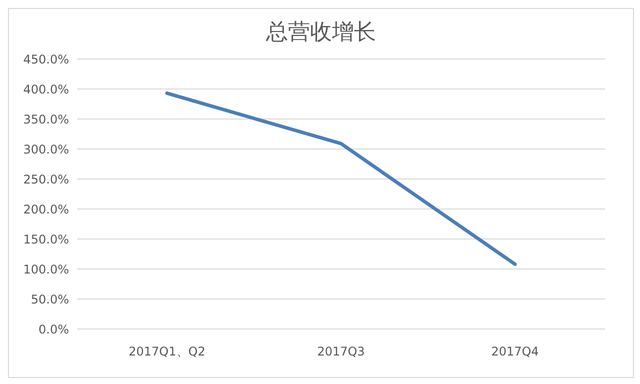  Describe the element at coordinates (167, 351) in the screenshot. I see `x-tick-label: 2017Q1、Q2` at that location.